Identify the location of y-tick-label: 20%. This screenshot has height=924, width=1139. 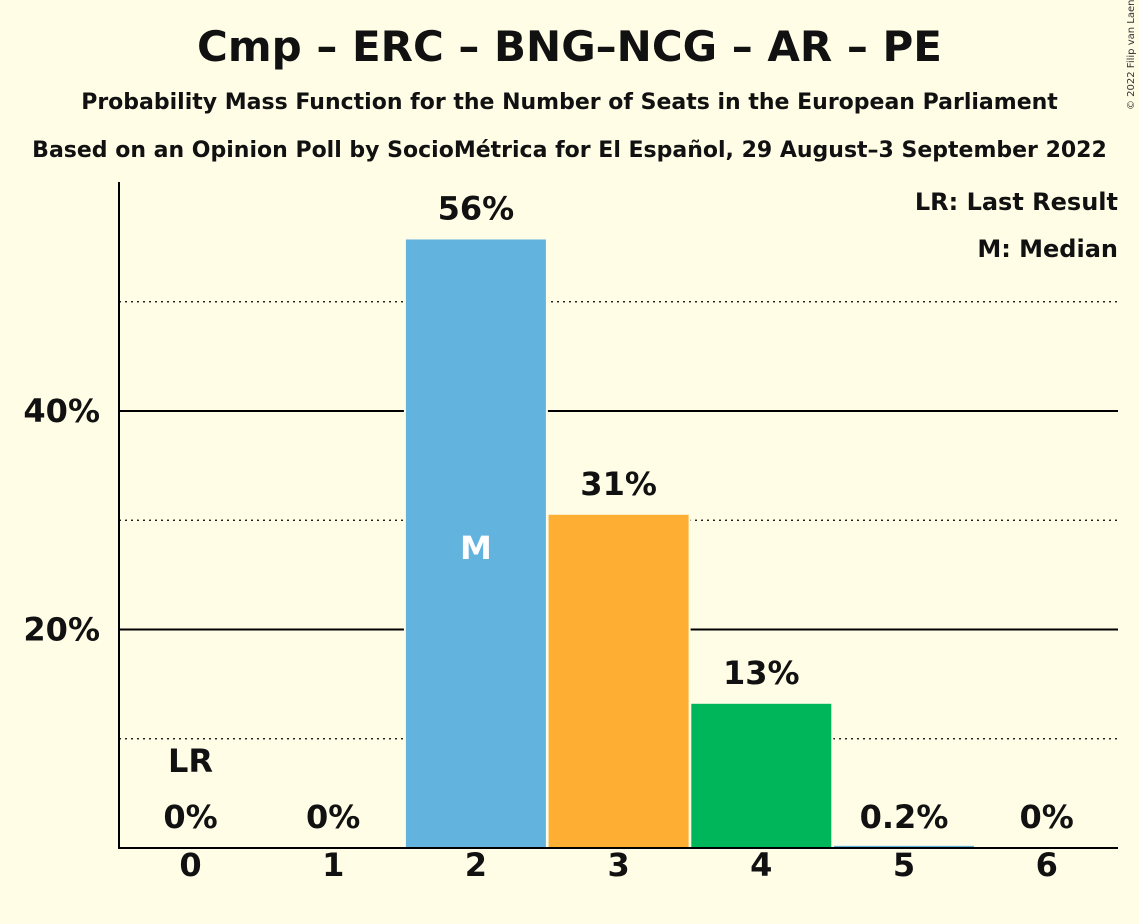
(61, 630).